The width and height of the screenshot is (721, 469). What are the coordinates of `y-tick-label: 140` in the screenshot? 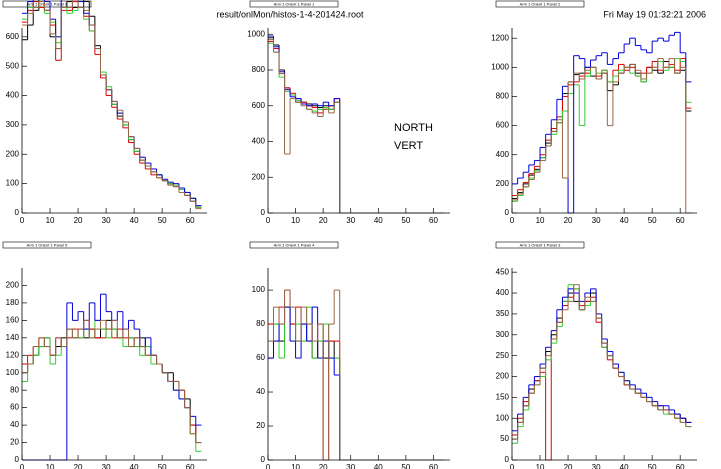 It's located at (13, 337).